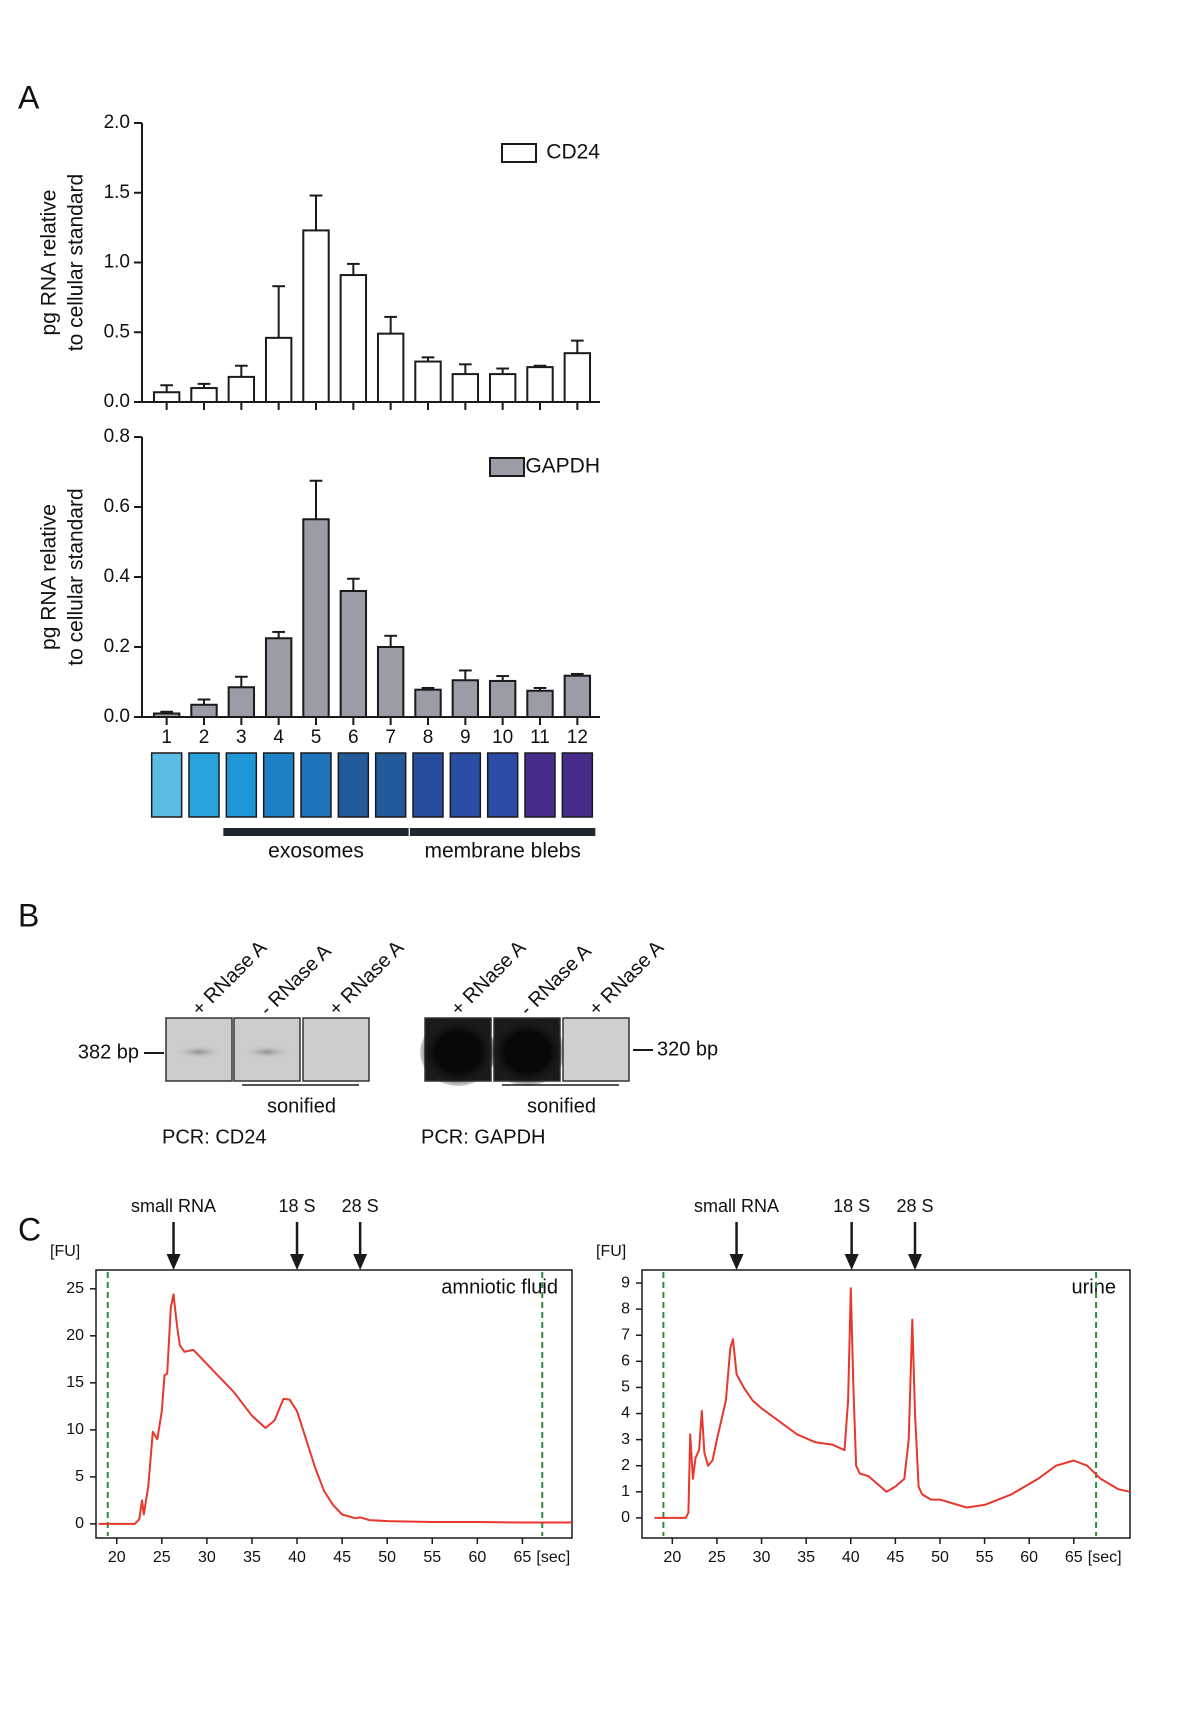  I want to click on x-tick-label: 11, so click(540, 737).